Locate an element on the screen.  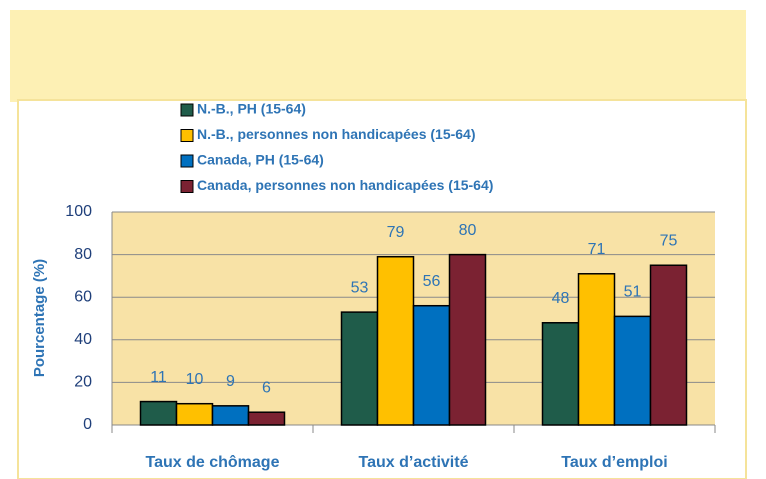
value-label: 53 is located at coordinates (360, 287).